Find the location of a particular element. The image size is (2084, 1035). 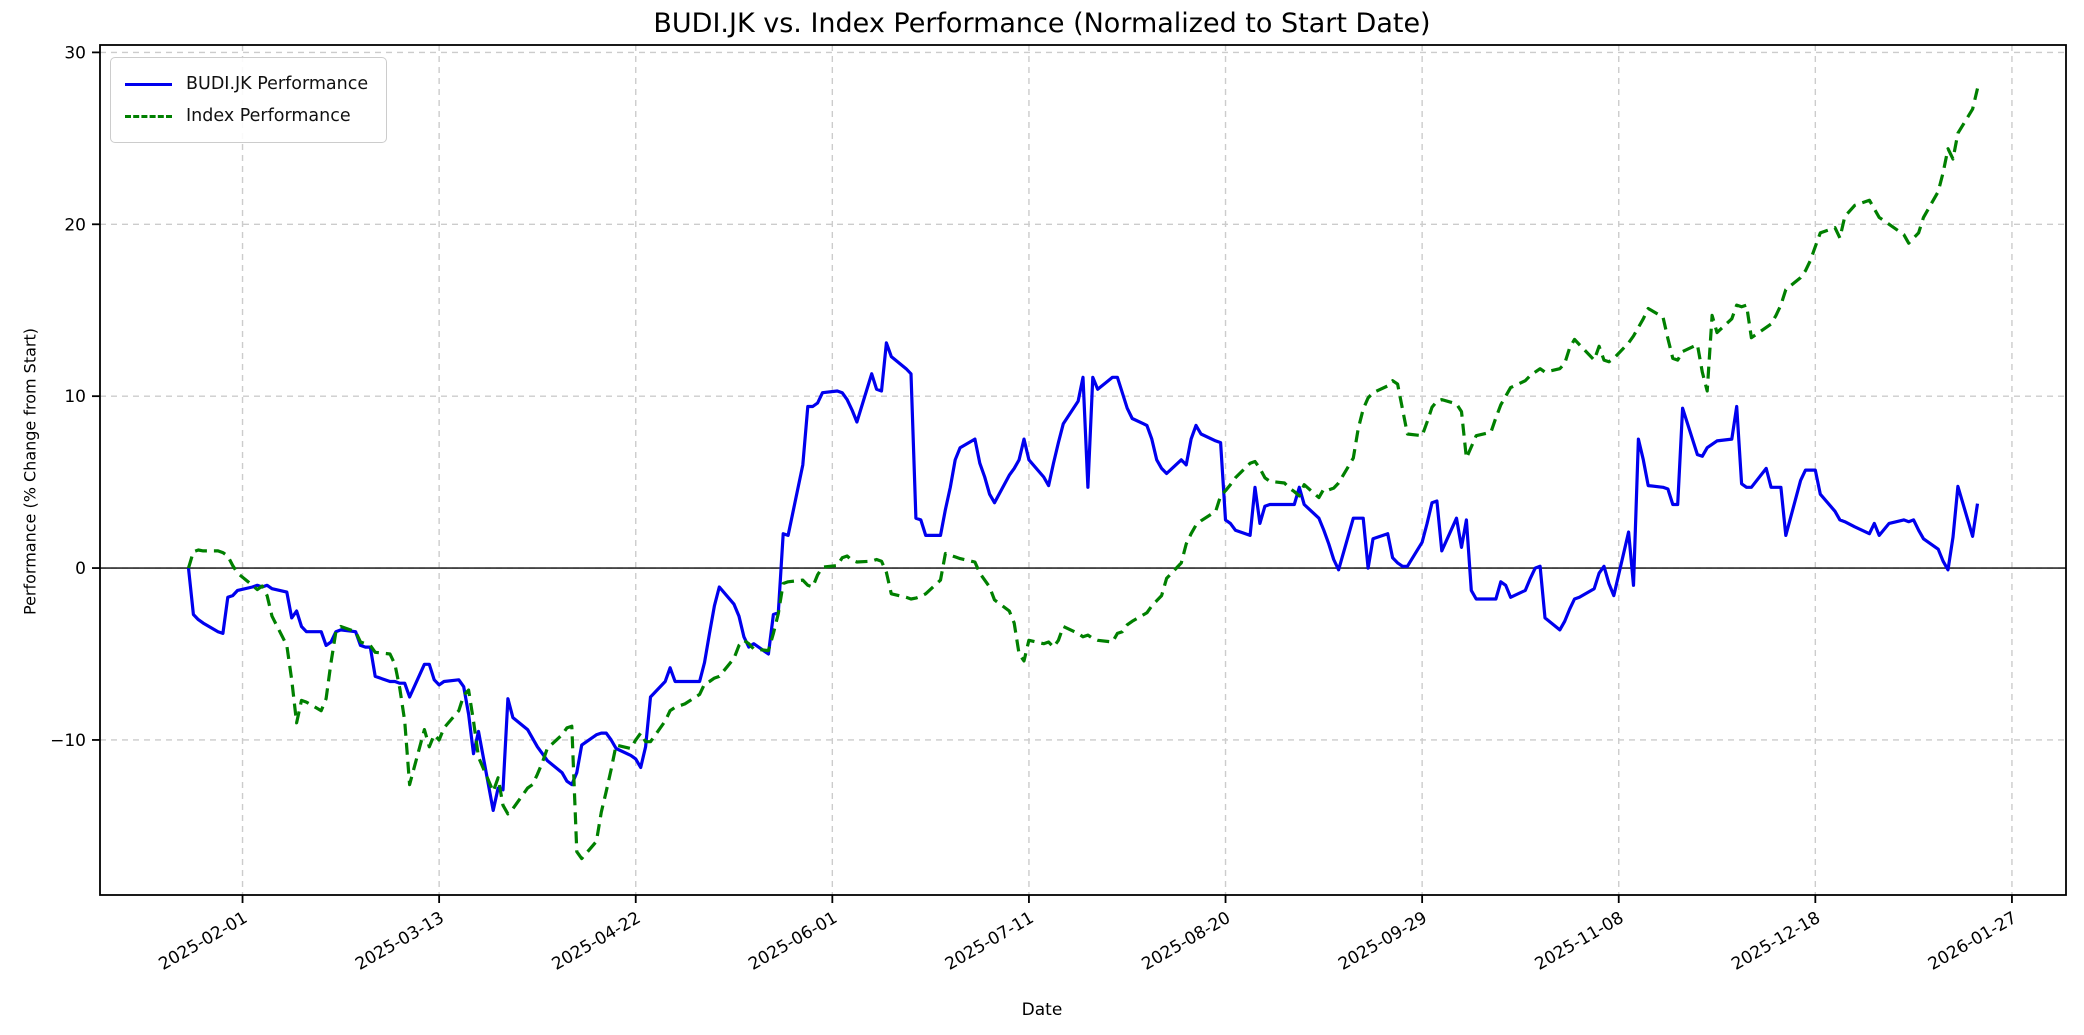

legend-item-budijk: BUDI.JK Performance is located at coordinates (246, 84).